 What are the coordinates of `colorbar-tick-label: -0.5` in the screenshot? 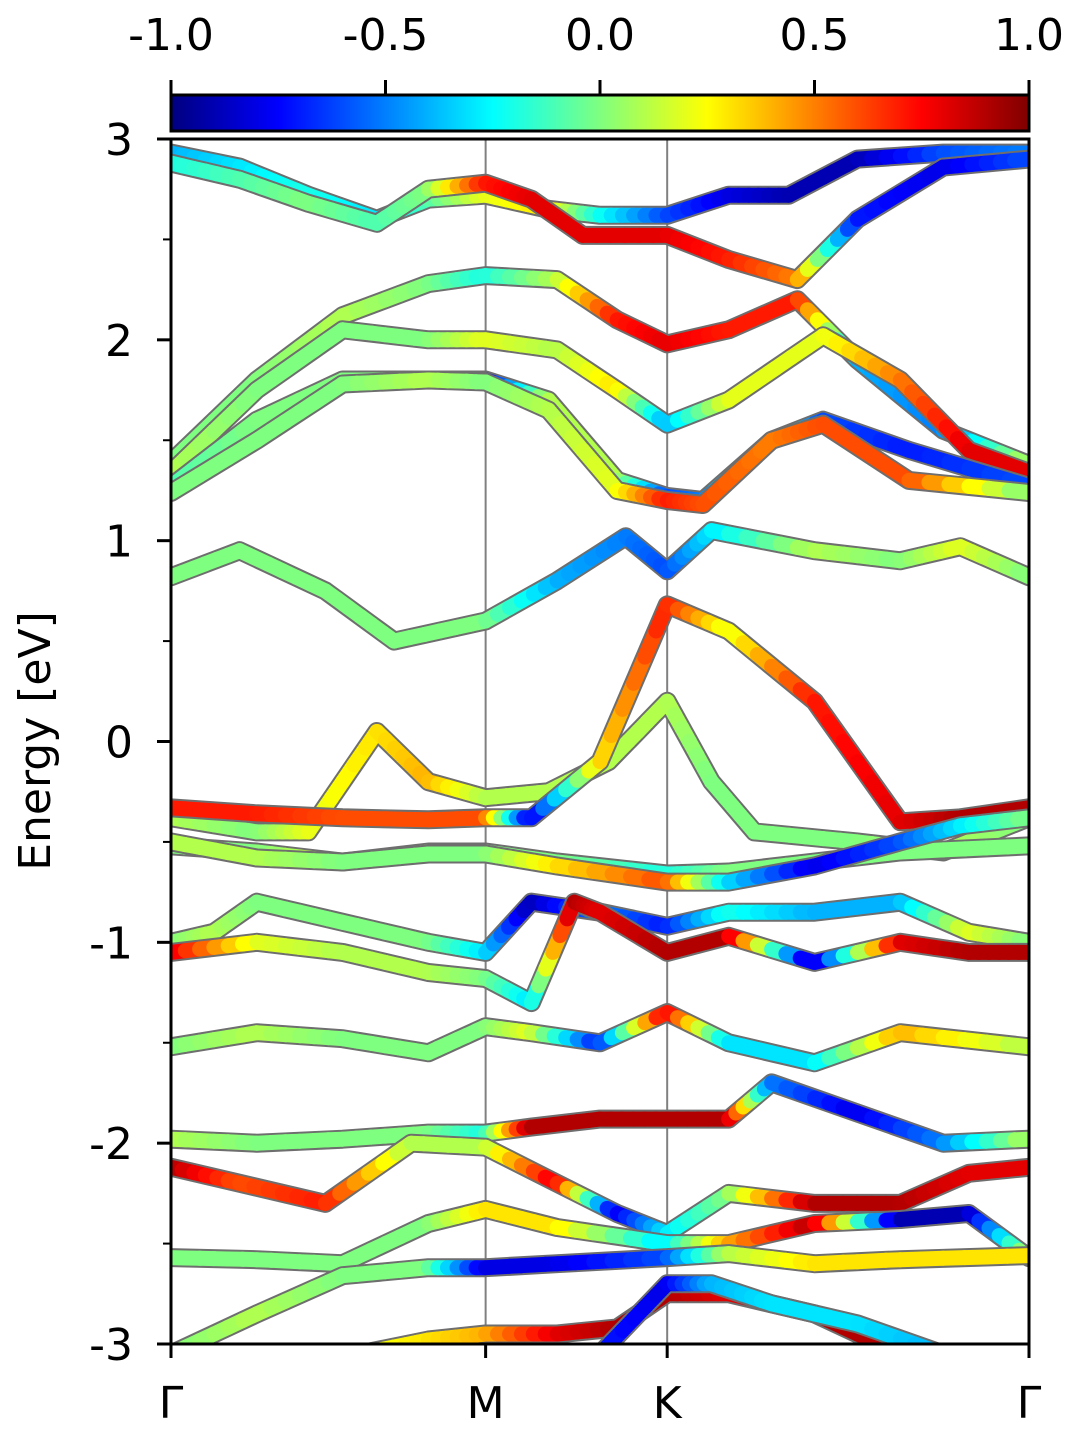 It's located at (386, 35).